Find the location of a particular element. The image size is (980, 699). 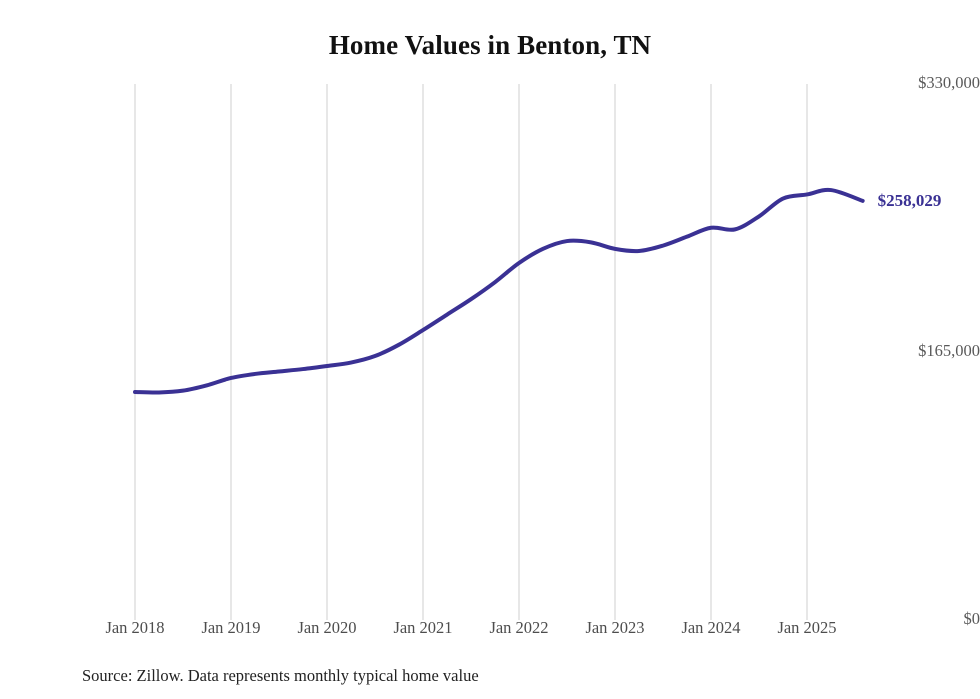

x-tick-label: Jan 2018 is located at coordinates (135, 627).